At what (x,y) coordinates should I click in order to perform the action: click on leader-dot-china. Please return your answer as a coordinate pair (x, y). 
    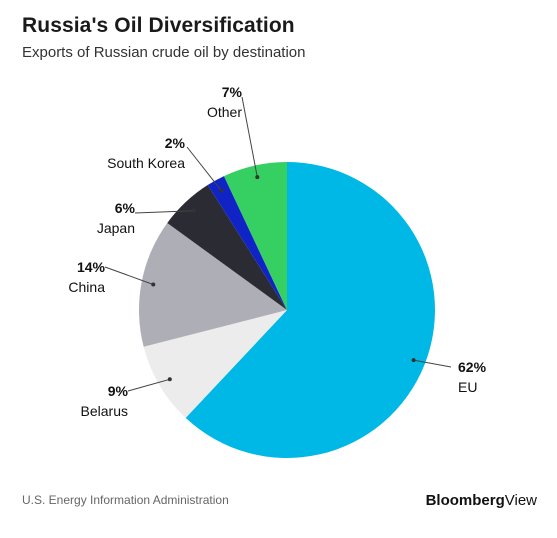
    Looking at the image, I should click on (153, 284).